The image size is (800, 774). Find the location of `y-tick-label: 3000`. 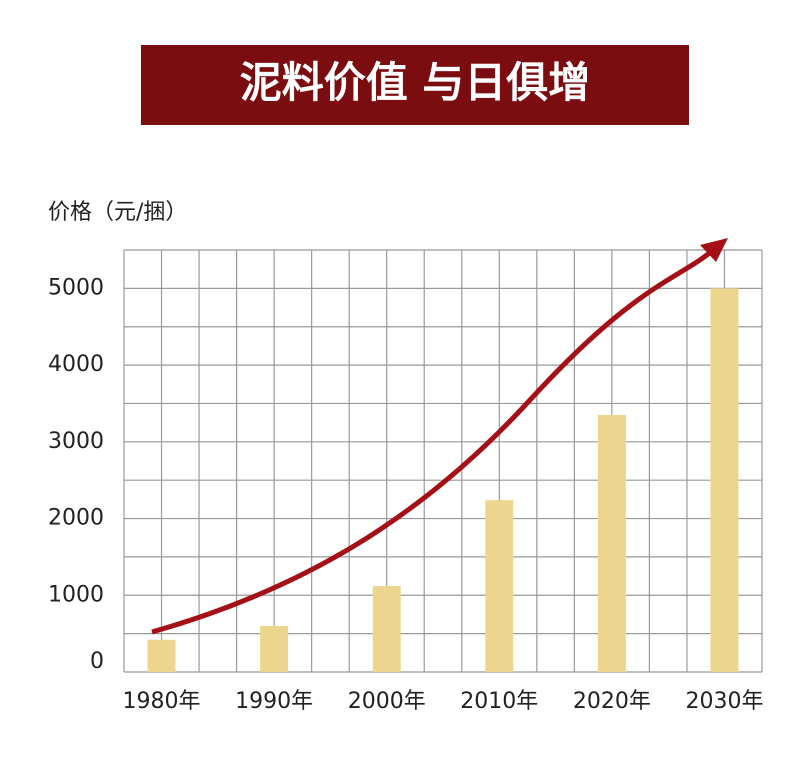

y-tick-label: 3000 is located at coordinates (76, 441).